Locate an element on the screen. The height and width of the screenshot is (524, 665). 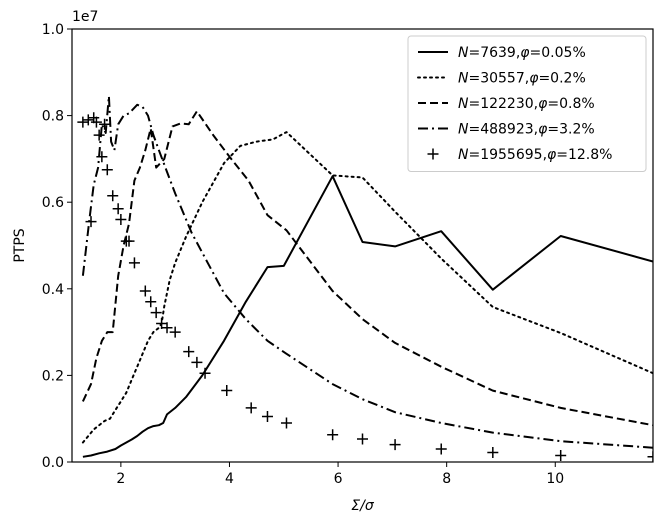
legend-item: N=7639,φ=0.05% is located at coordinates (502, 53).